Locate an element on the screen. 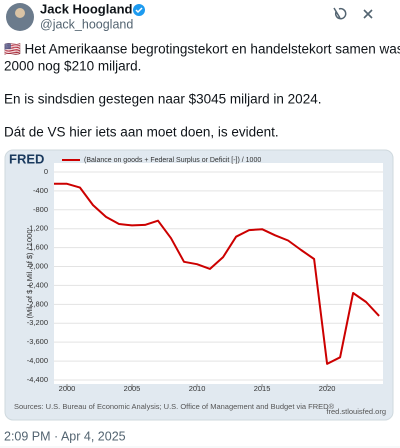 This screenshot has height=448, width=400. x-tick-label: 2005 is located at coordinates (132, 388).